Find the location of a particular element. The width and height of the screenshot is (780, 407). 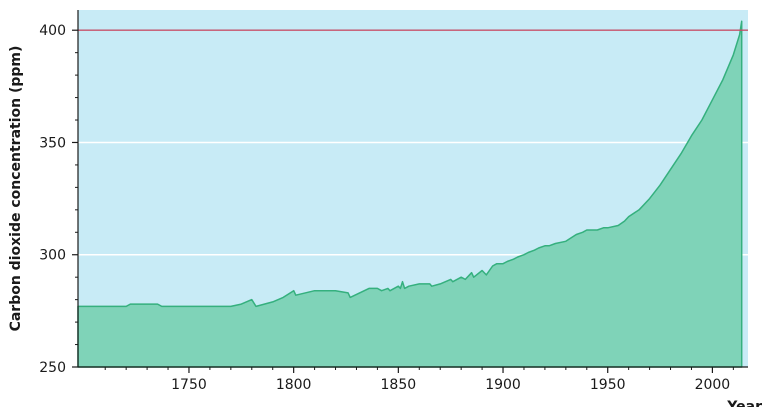

y-axis-title: Carbon dioxide concentration (ppm) is located at coordinates (16, 189).